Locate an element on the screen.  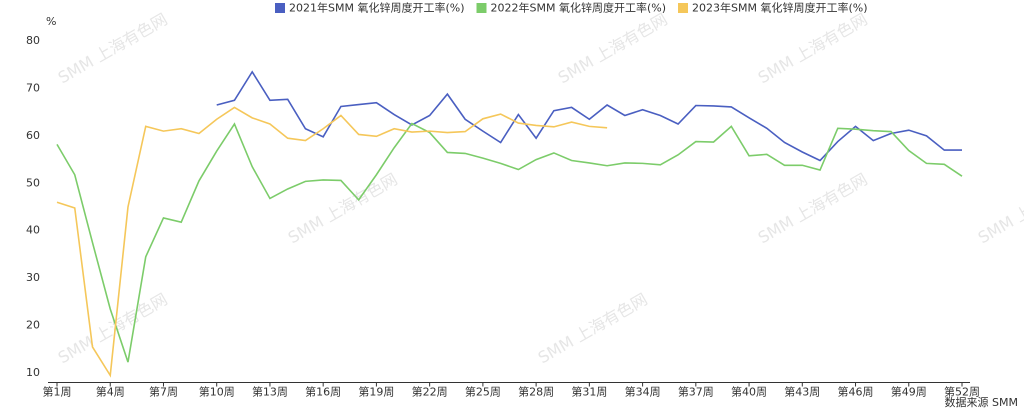
x-tick-label: 第52周 is located at coordinates (962, 392).